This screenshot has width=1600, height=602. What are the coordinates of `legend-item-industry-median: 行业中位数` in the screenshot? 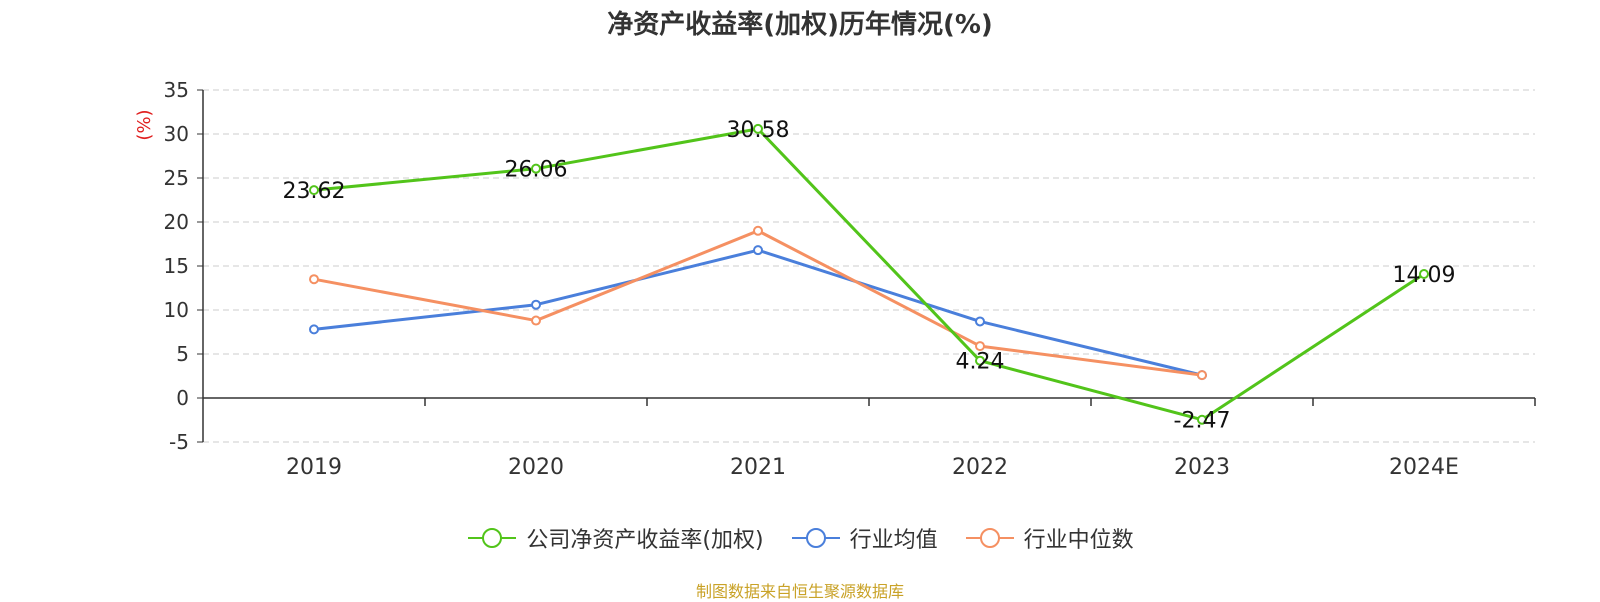 It's located at (1049, 538).